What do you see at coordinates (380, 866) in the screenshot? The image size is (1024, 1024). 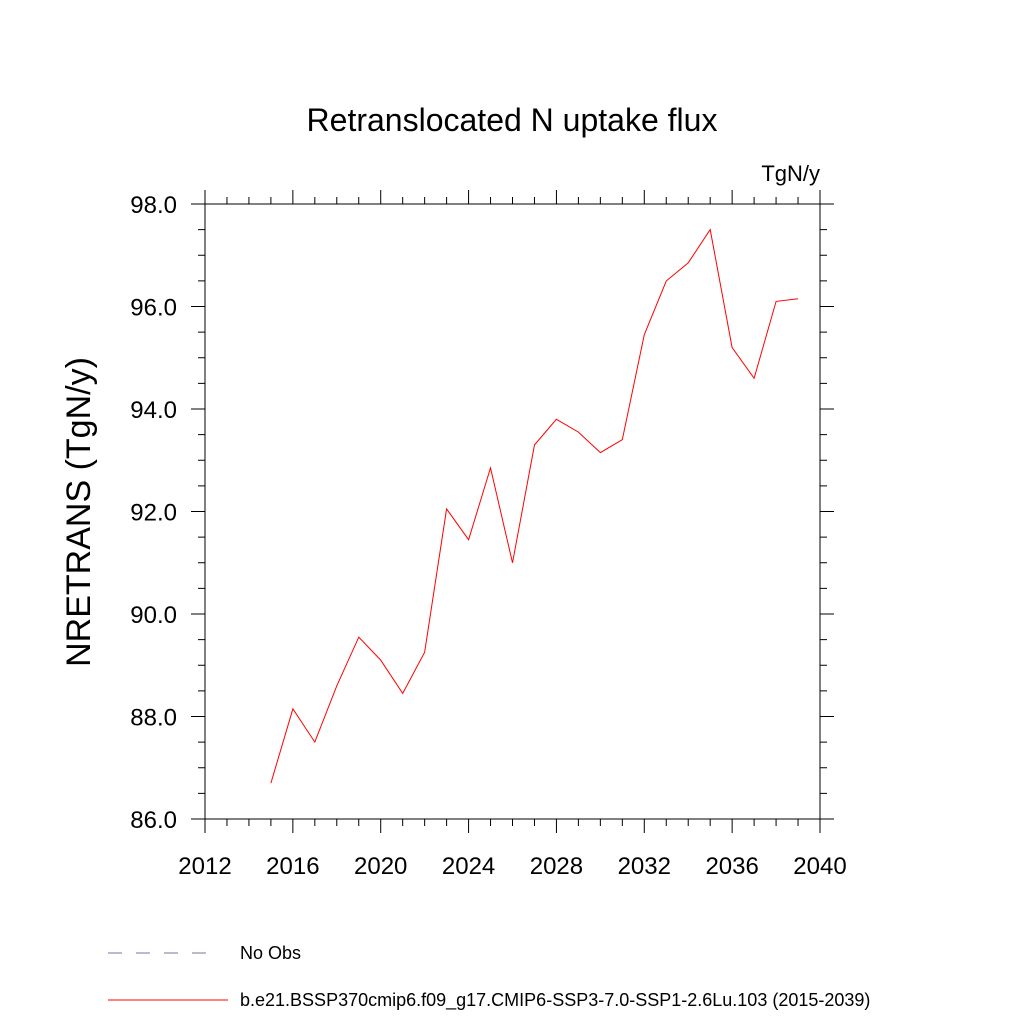 I see `x-tick-label: 2020` at bounding box center [380, 866].